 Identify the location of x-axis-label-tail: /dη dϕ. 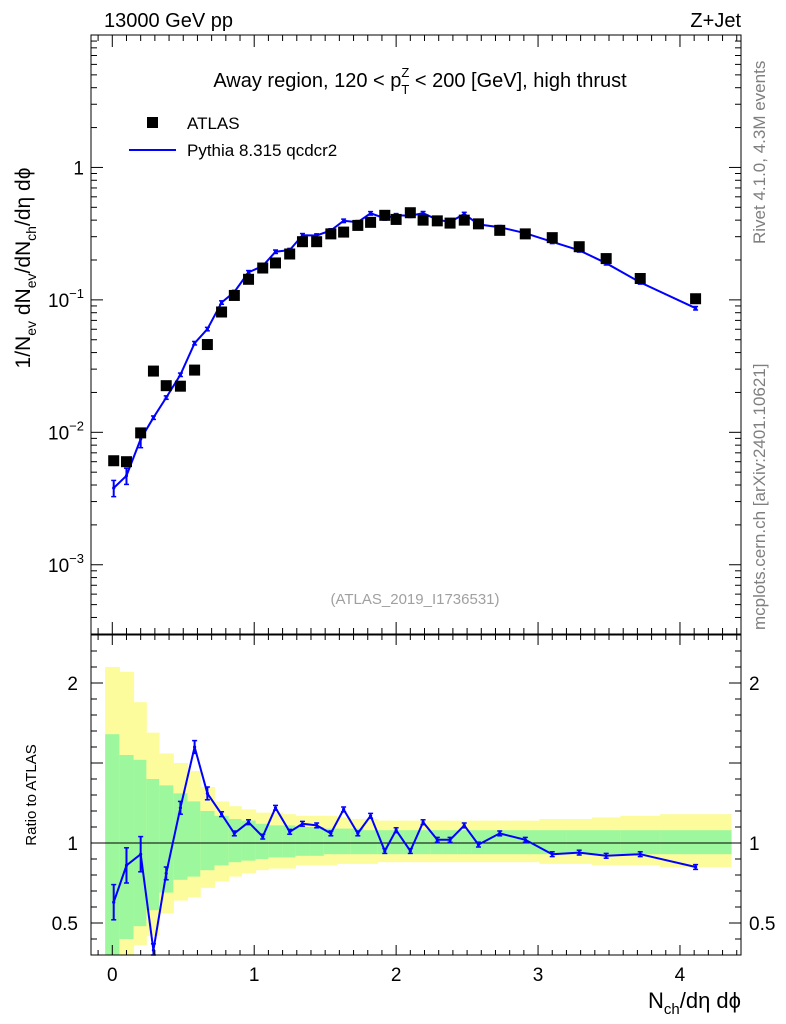
(710, 1000).